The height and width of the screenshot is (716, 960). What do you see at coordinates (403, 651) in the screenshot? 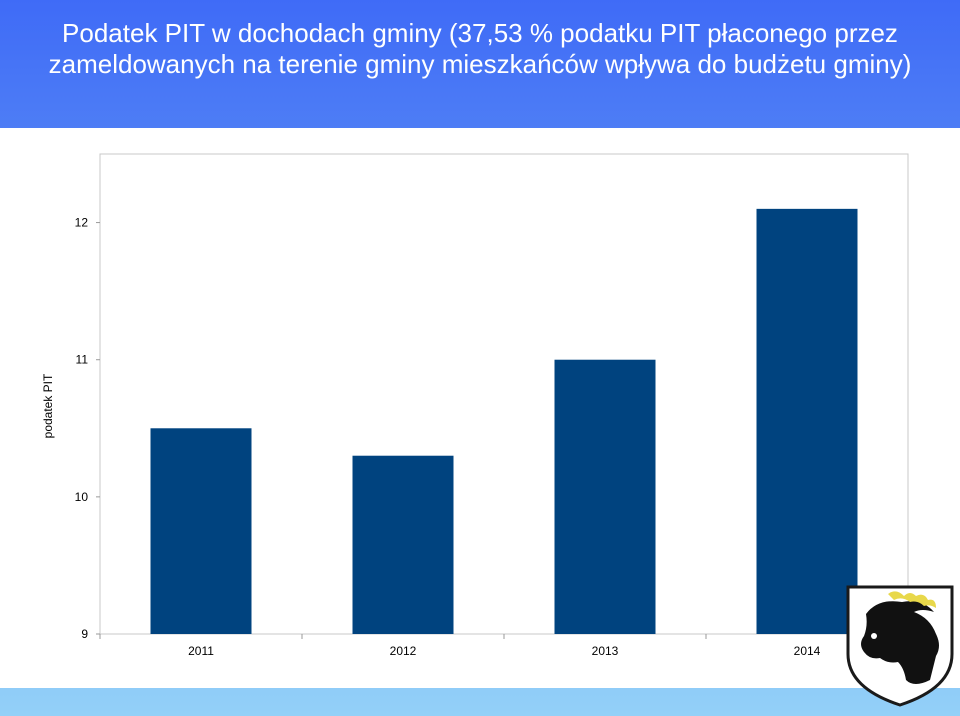
I see `x-tick-label: 2012` at bounding box center [403, 651].